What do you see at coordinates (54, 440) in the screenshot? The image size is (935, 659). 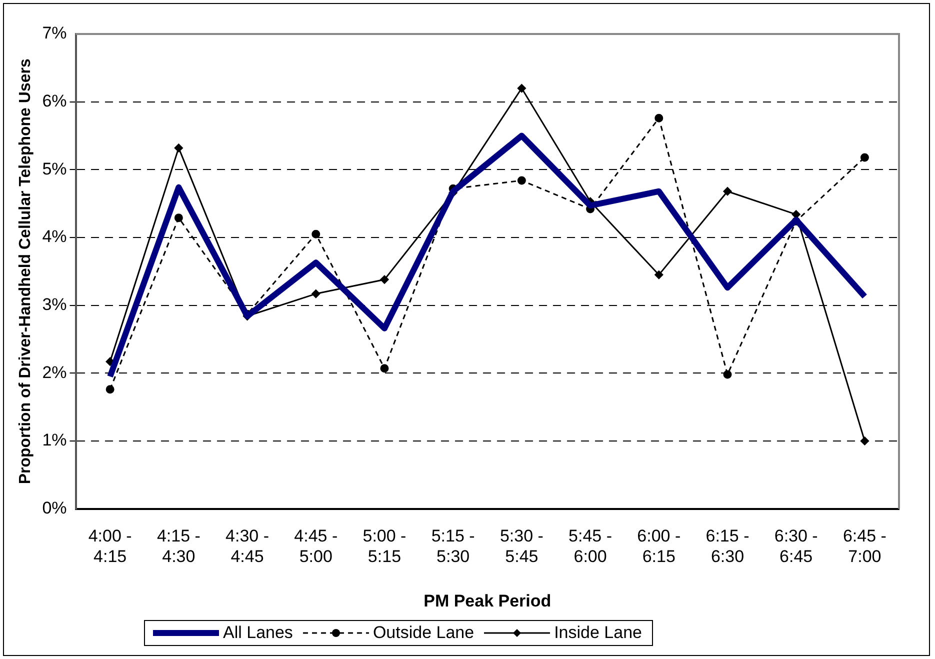 I see `y-tick-label: 1%` at bounding box center [54, 440].